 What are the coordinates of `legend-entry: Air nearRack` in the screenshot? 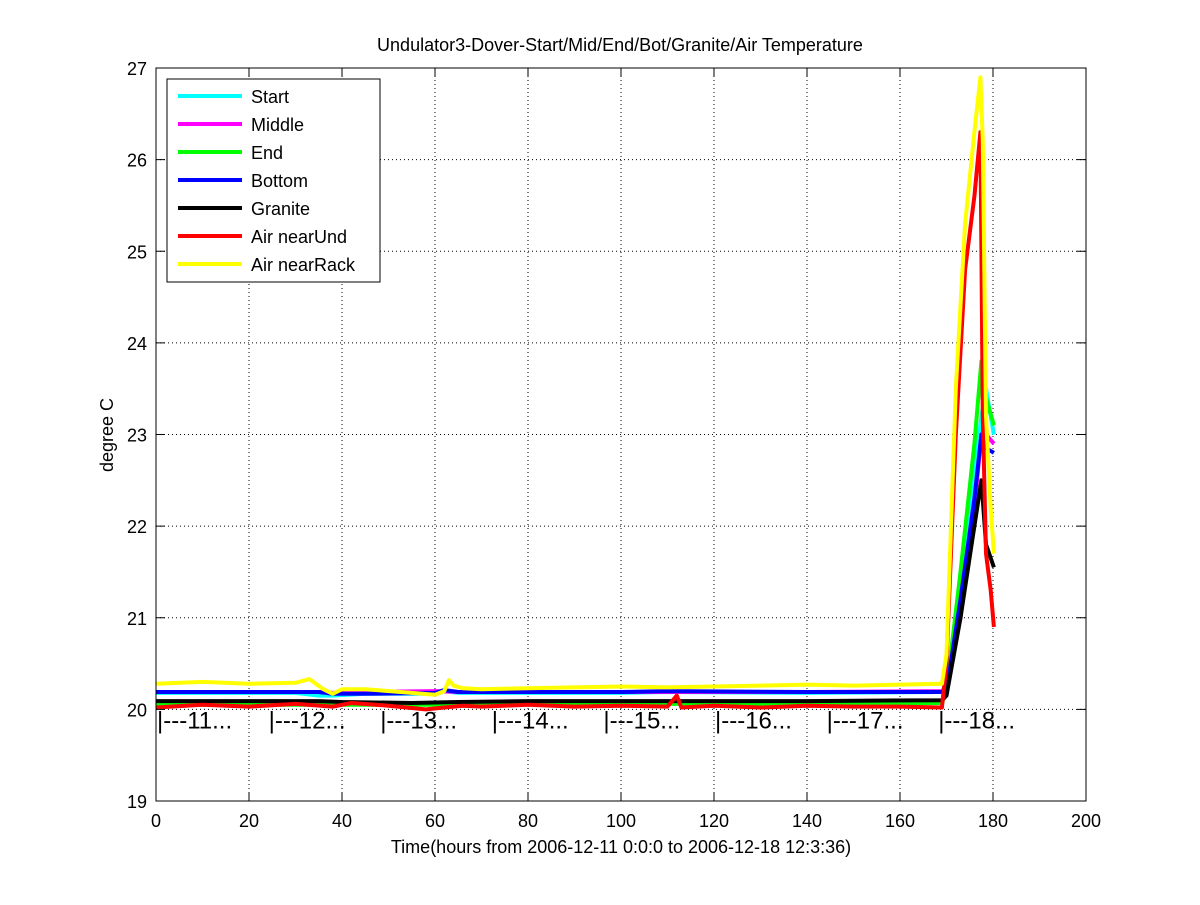 It's located at (303, 265).